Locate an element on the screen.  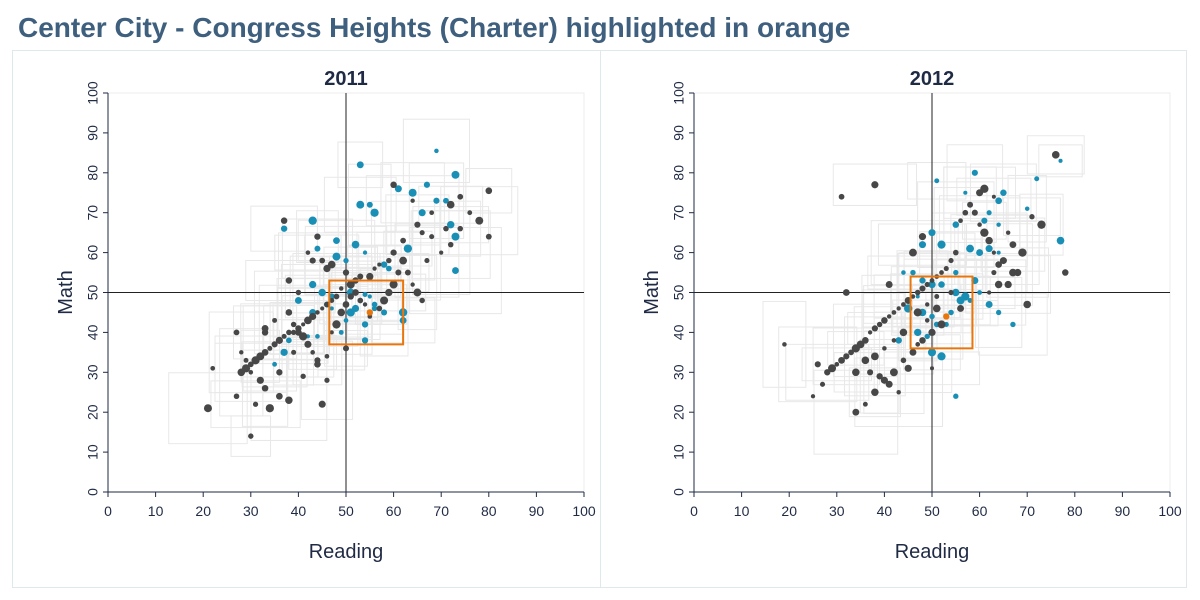
chart-title: 2012 is located at coordinates (932, 79).